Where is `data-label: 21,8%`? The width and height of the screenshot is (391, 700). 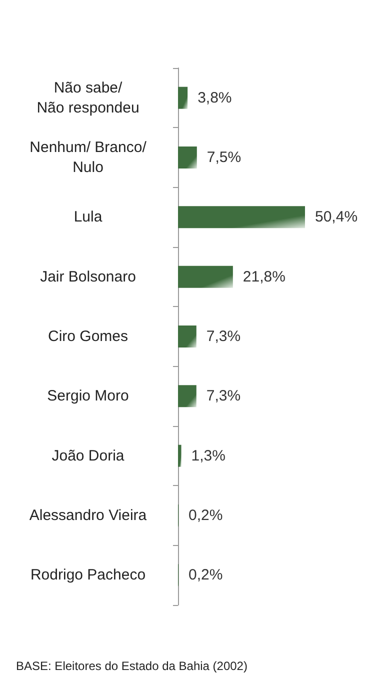 data-label: 21,8% is located at coordinates (264, 277).